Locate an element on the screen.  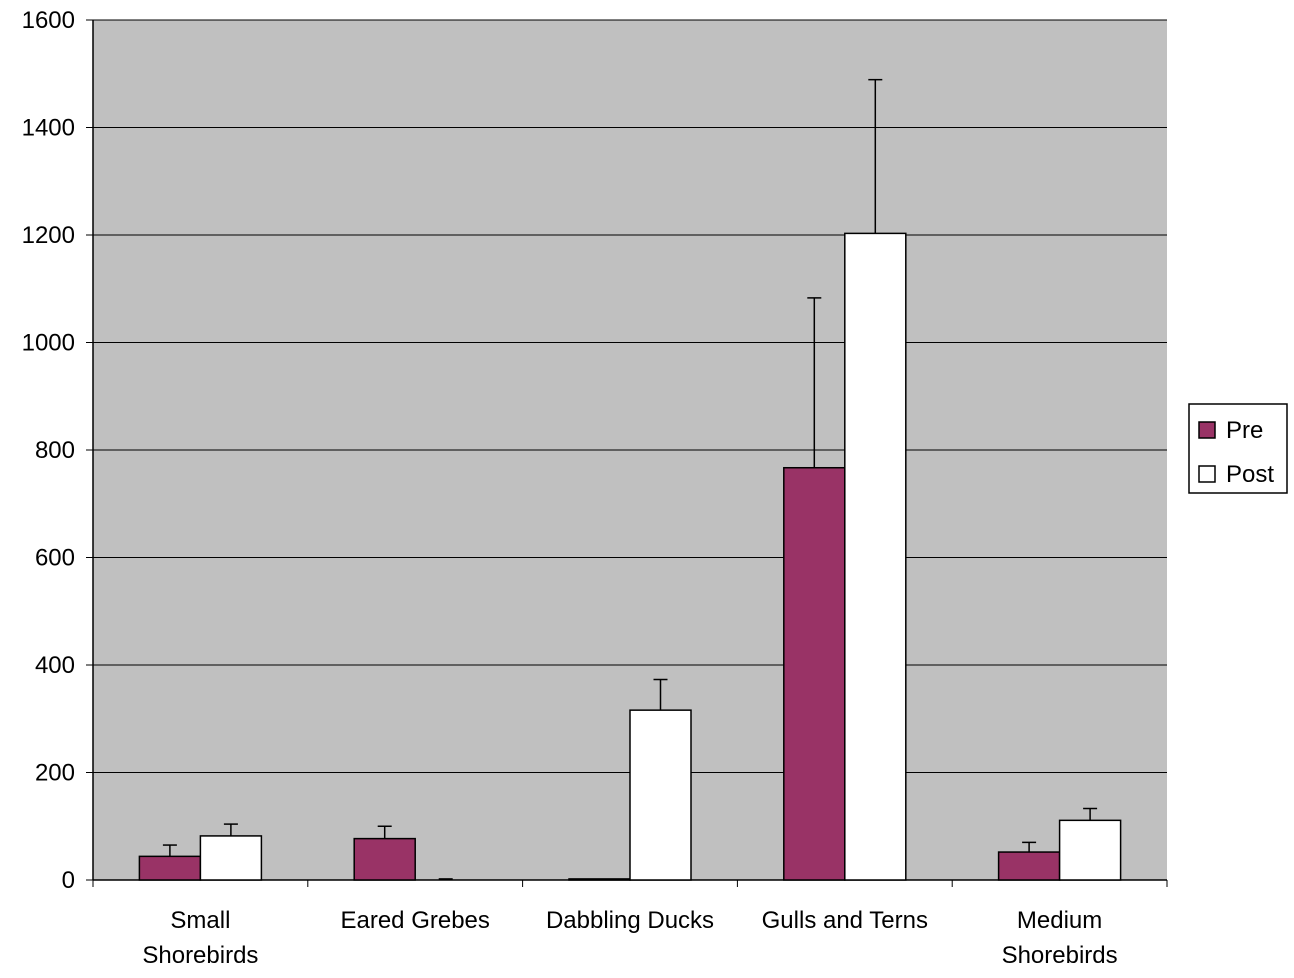
x-category-label: Eared Grebes is located at coordinates (414, 920).